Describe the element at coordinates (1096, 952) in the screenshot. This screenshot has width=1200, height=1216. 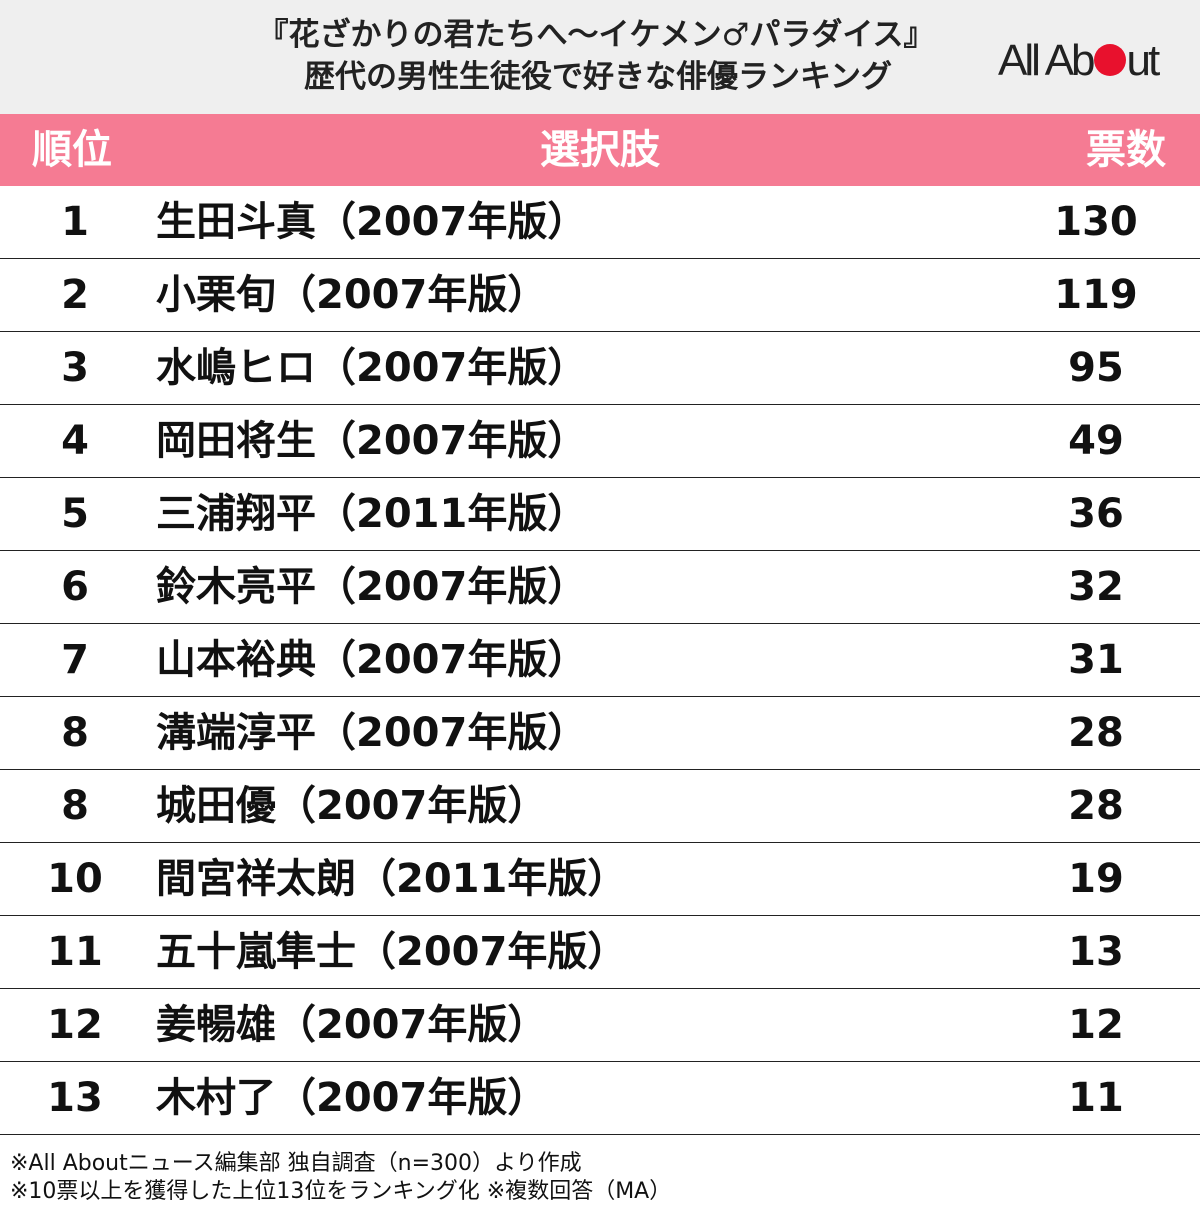
I see `votes-cell: 13` at that location.